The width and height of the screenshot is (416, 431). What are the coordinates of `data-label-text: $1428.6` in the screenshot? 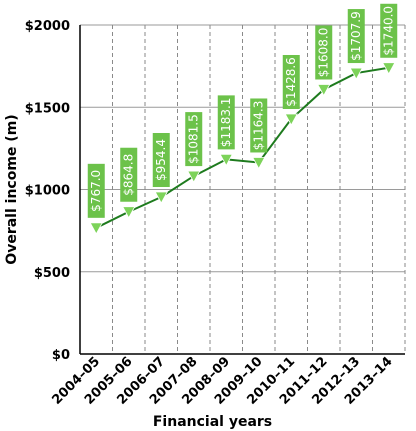 It's located at (291, 82).